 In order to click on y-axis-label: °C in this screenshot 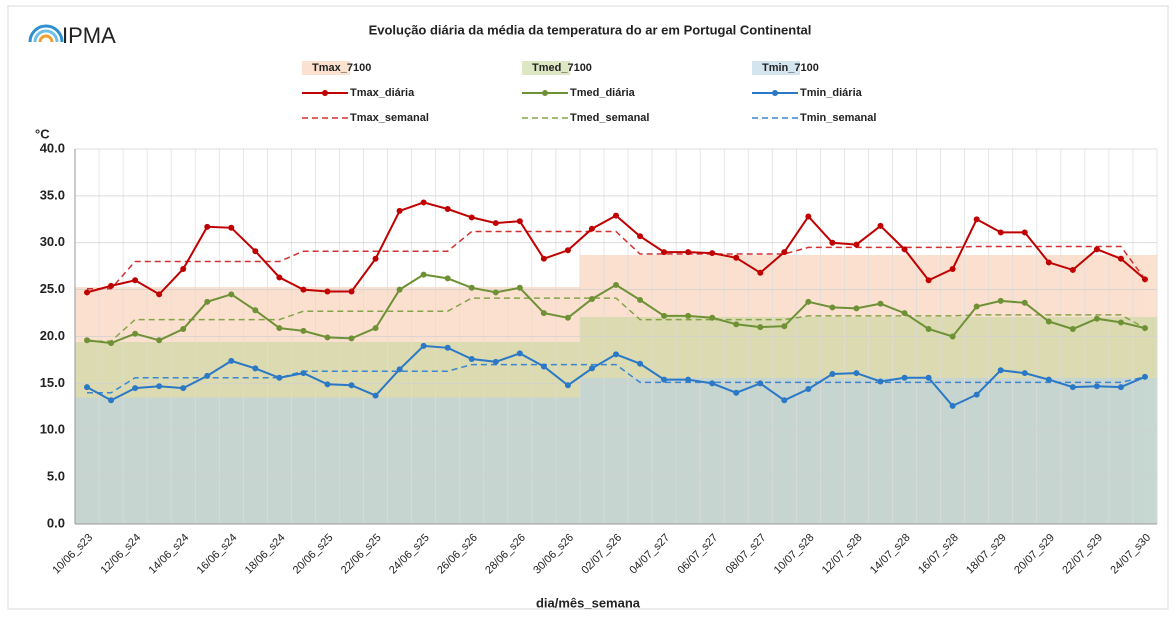, I will do `click(42, 133)`.